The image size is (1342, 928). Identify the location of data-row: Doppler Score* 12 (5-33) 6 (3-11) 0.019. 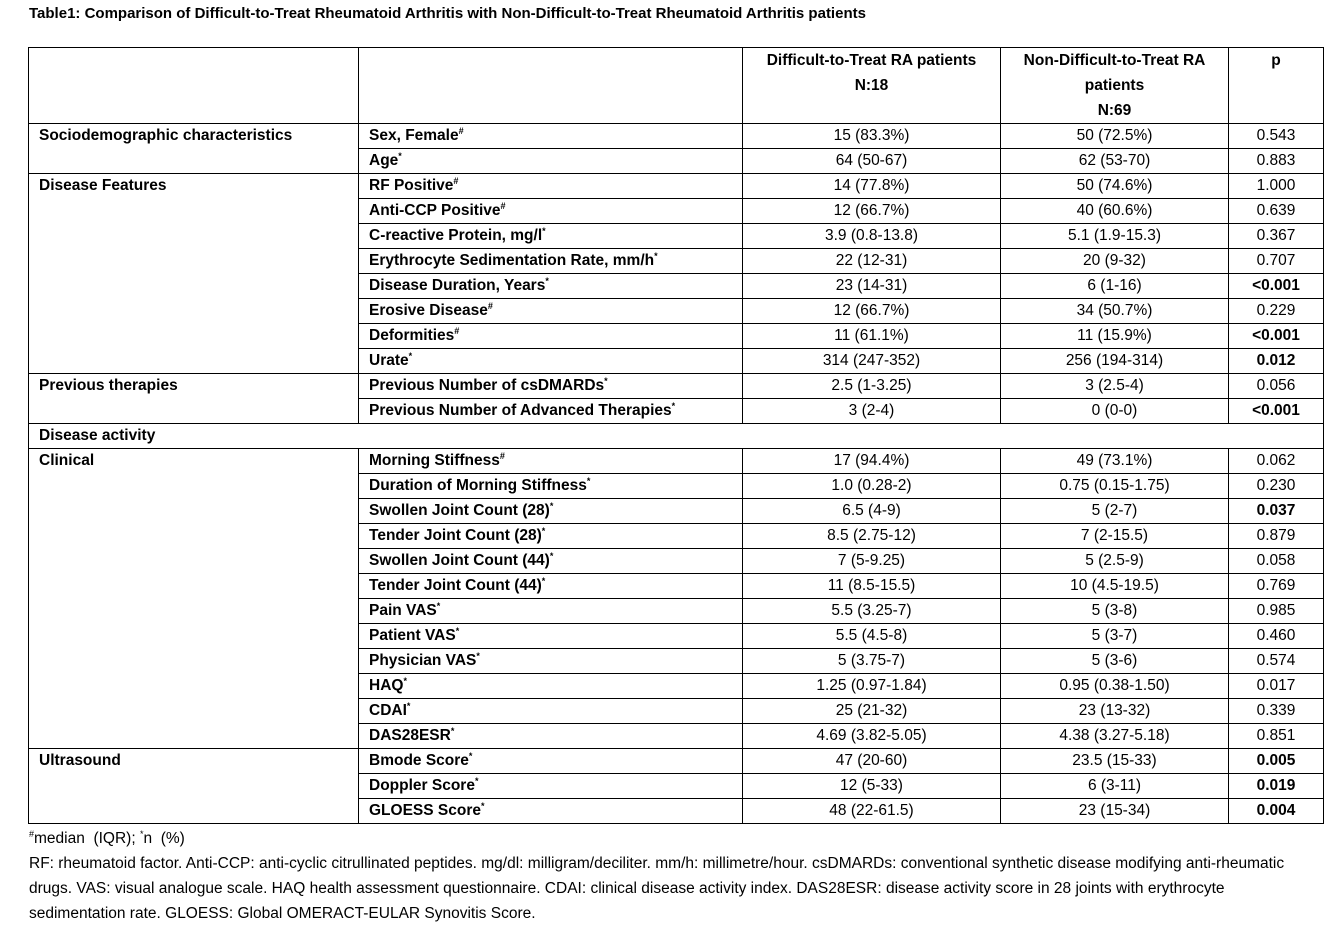
(676, 786).